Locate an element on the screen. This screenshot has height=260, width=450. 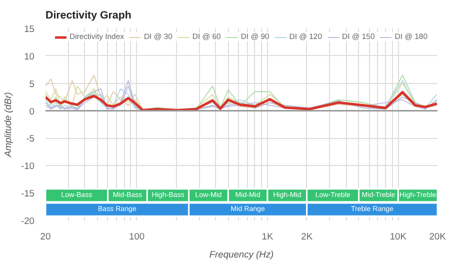
x-tick-label: 20K is located at coordinates (438, 237).